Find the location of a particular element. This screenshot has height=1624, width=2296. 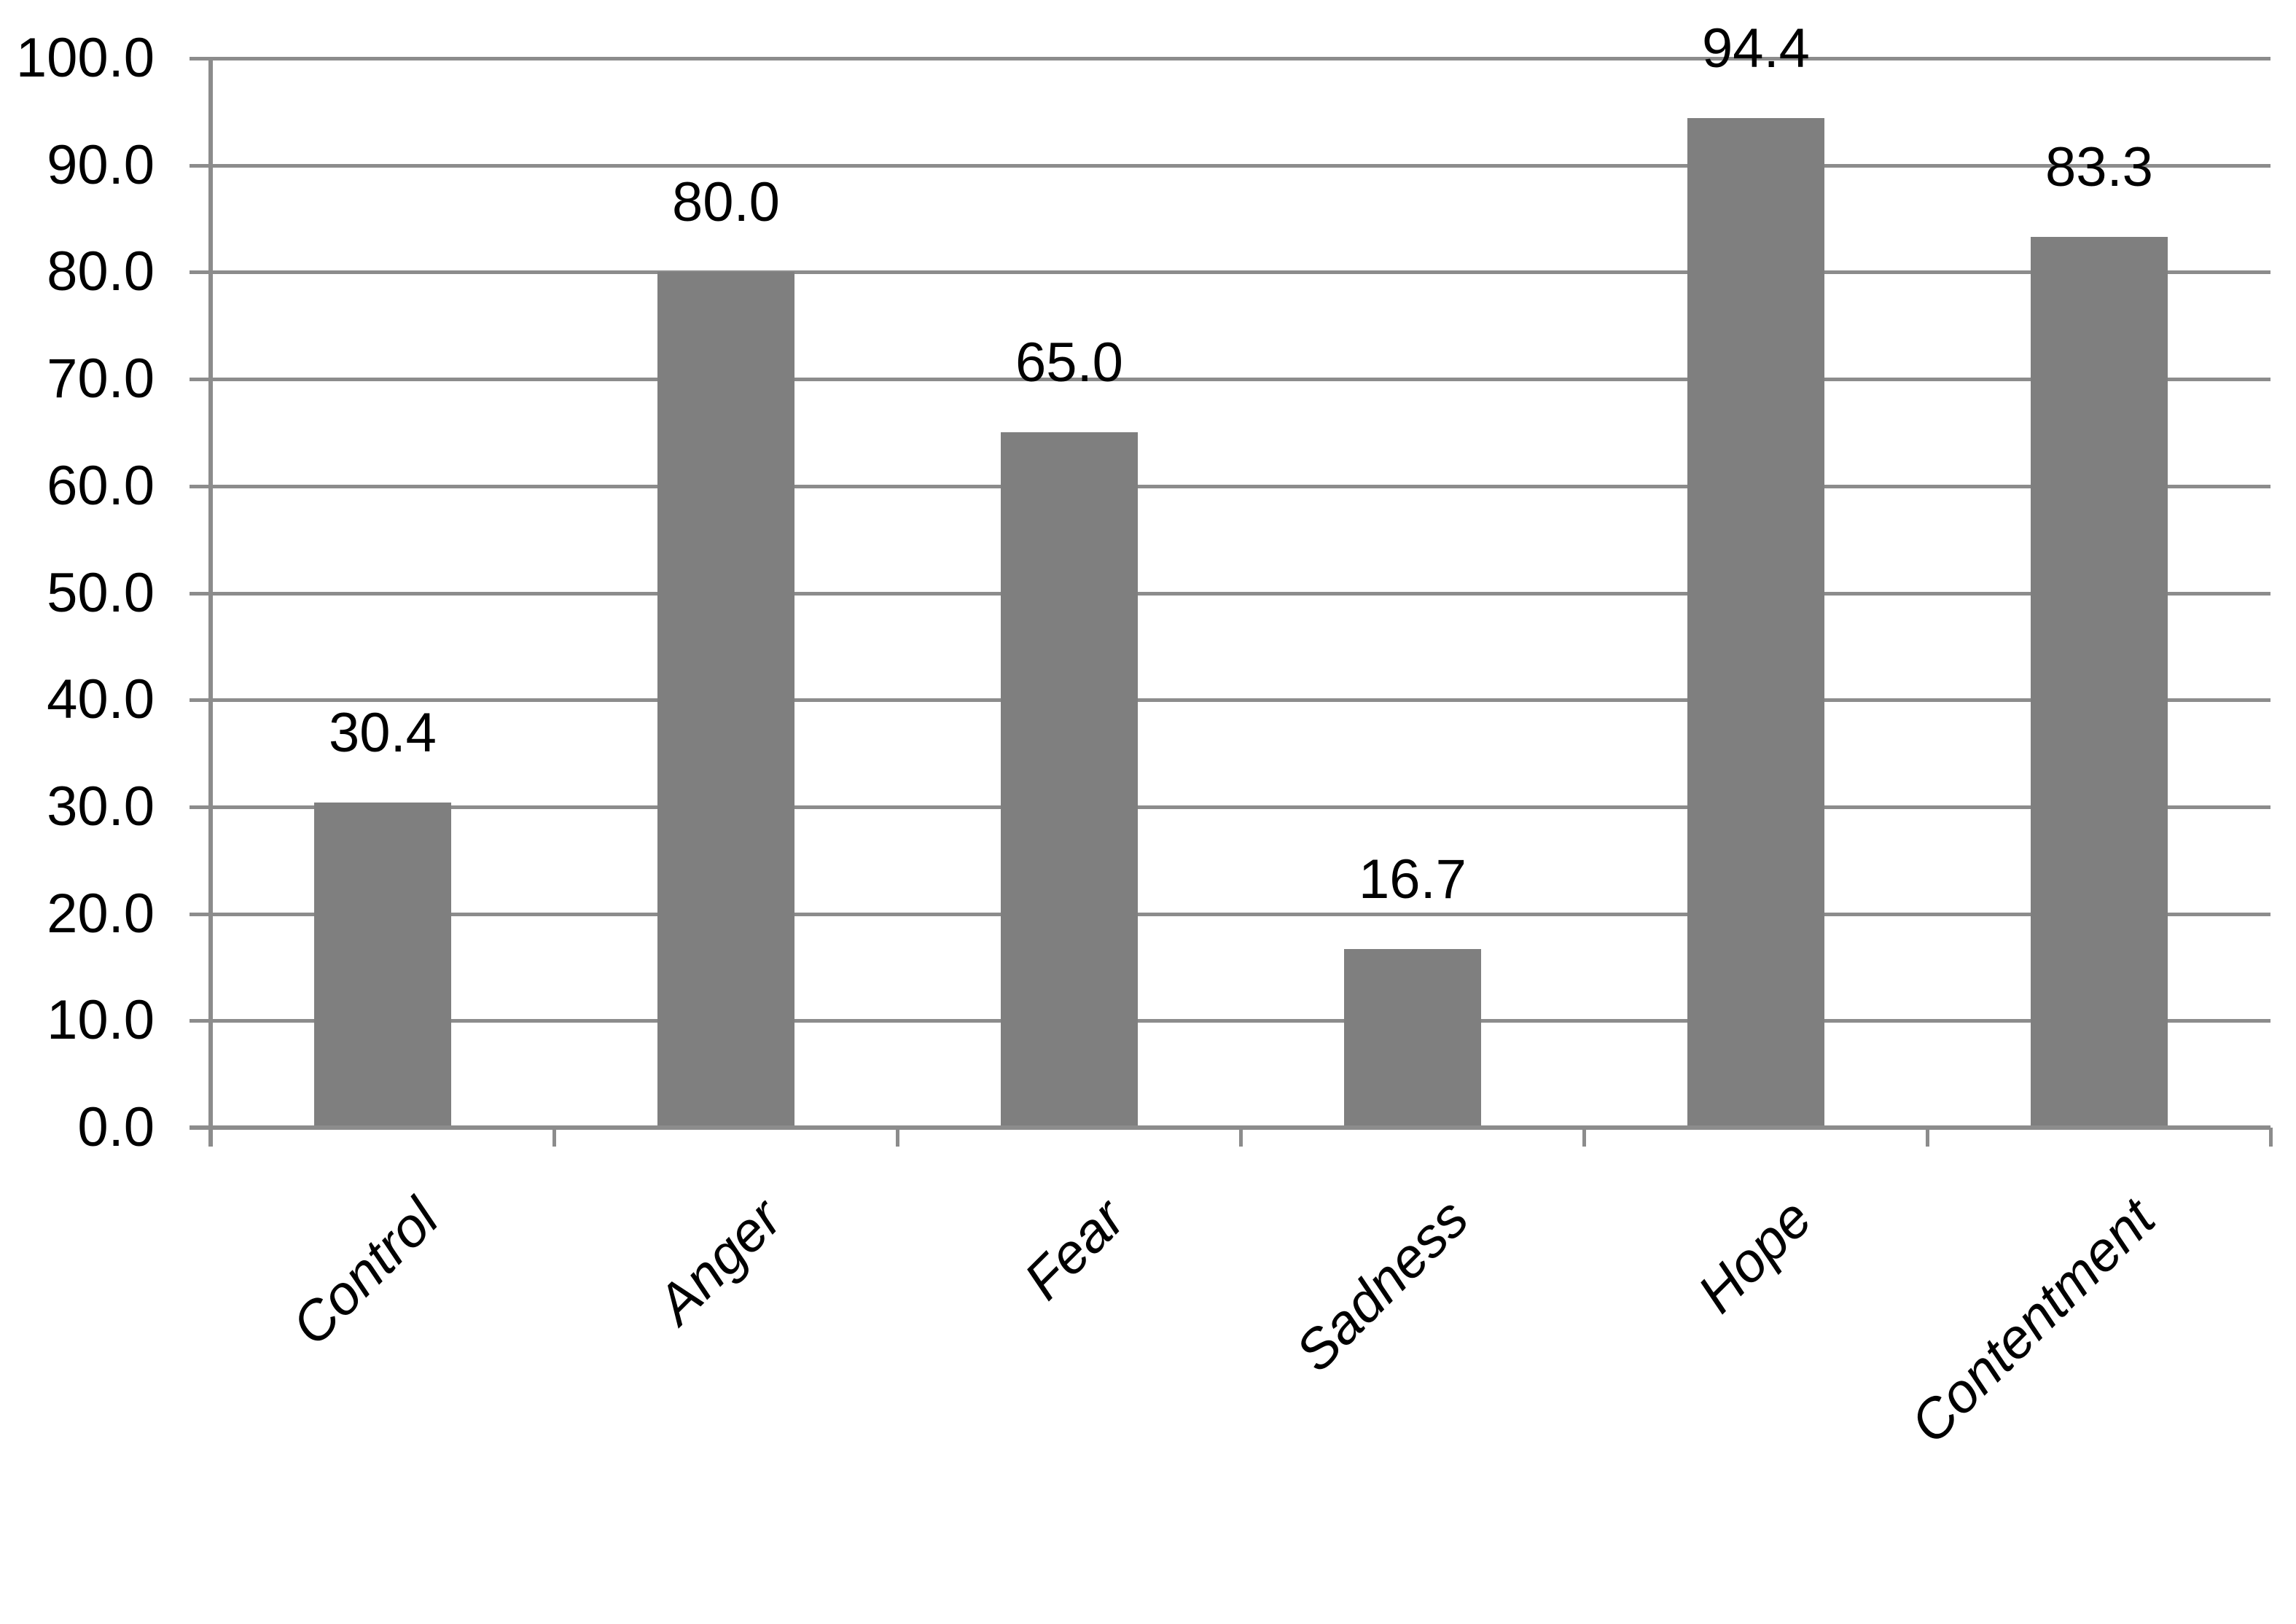

y-axis-tick-label: 30.0 is located at coordinates (101, 807).